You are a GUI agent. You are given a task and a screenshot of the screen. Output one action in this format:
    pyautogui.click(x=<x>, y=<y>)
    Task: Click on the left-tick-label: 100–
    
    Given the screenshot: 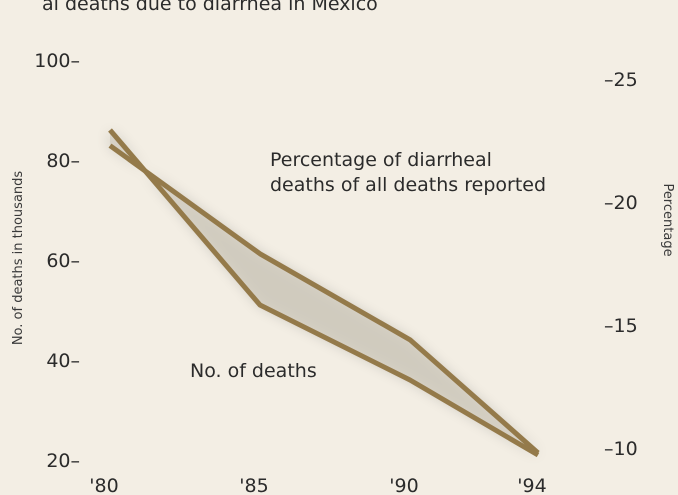 What is the action you would take?
    pyautogui.click(x=57, y=61)
    